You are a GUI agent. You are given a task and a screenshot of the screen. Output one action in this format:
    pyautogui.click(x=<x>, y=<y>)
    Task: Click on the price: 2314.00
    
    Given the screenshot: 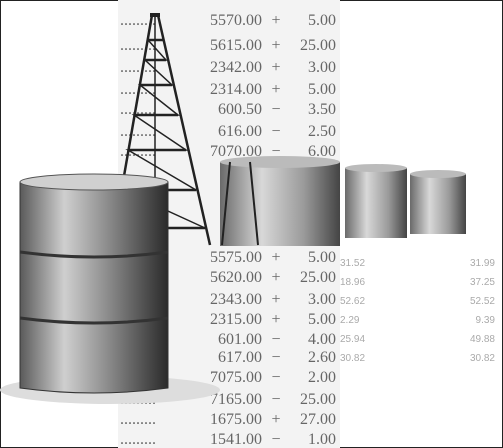 What is the action you would take?
    pyautogui.click(x=236, y=89)
    